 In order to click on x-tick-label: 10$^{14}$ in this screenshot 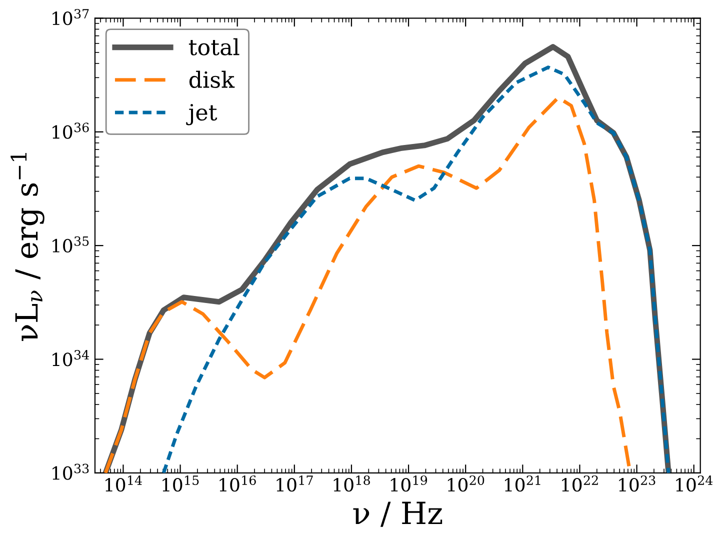, I will do `click(124, 483)`.